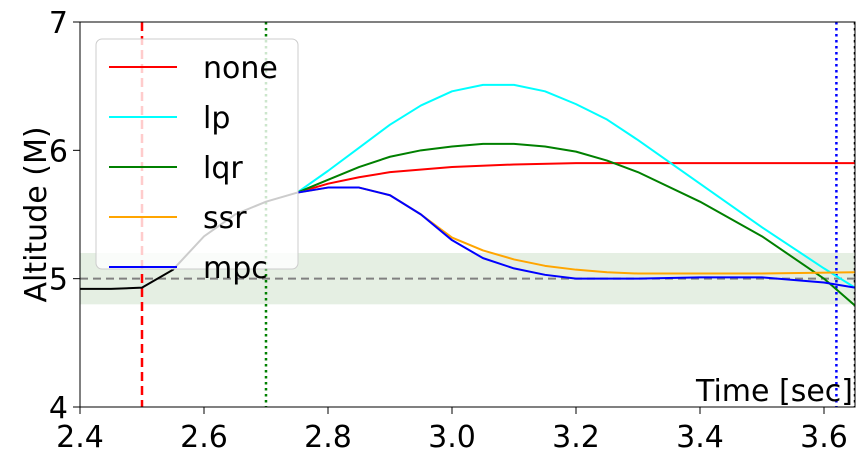 Image resolution: width=864 pixels, height=460 pixels. Describe the element at coordinates (575, 237) in the screenshot. I see `series-line-mpc` at that location.